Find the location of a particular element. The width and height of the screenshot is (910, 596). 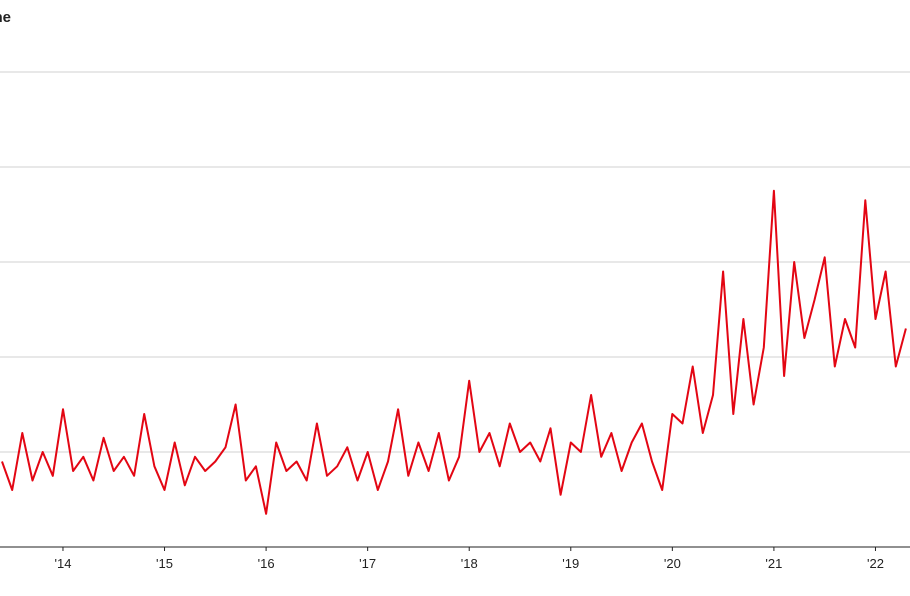

x-tick-label: '19 is located at coordinates (570, 563).